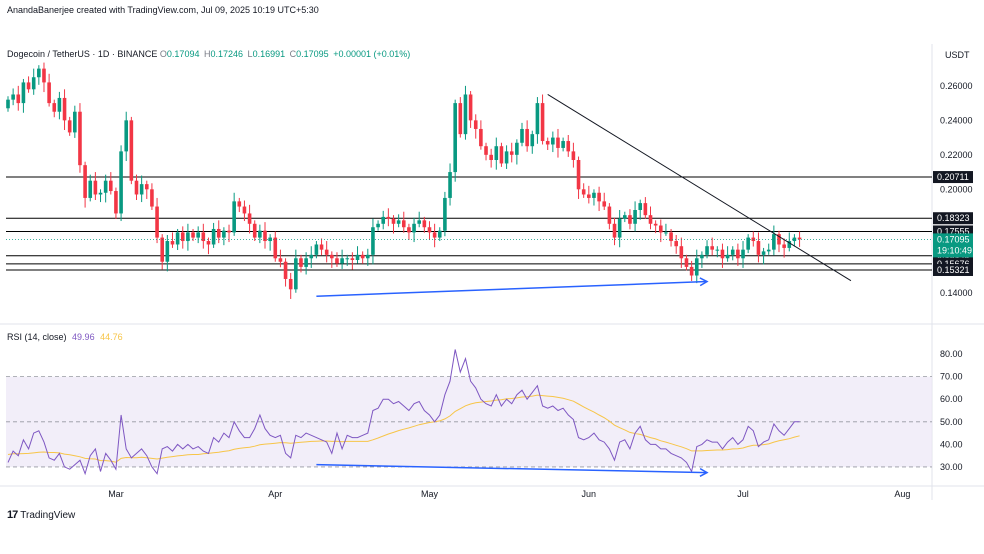  What do you see at coordinates (372, 54) in the screenshot?
I see `change-value: +0.00001 (+0.01%)` at bounding box center [372, 54].